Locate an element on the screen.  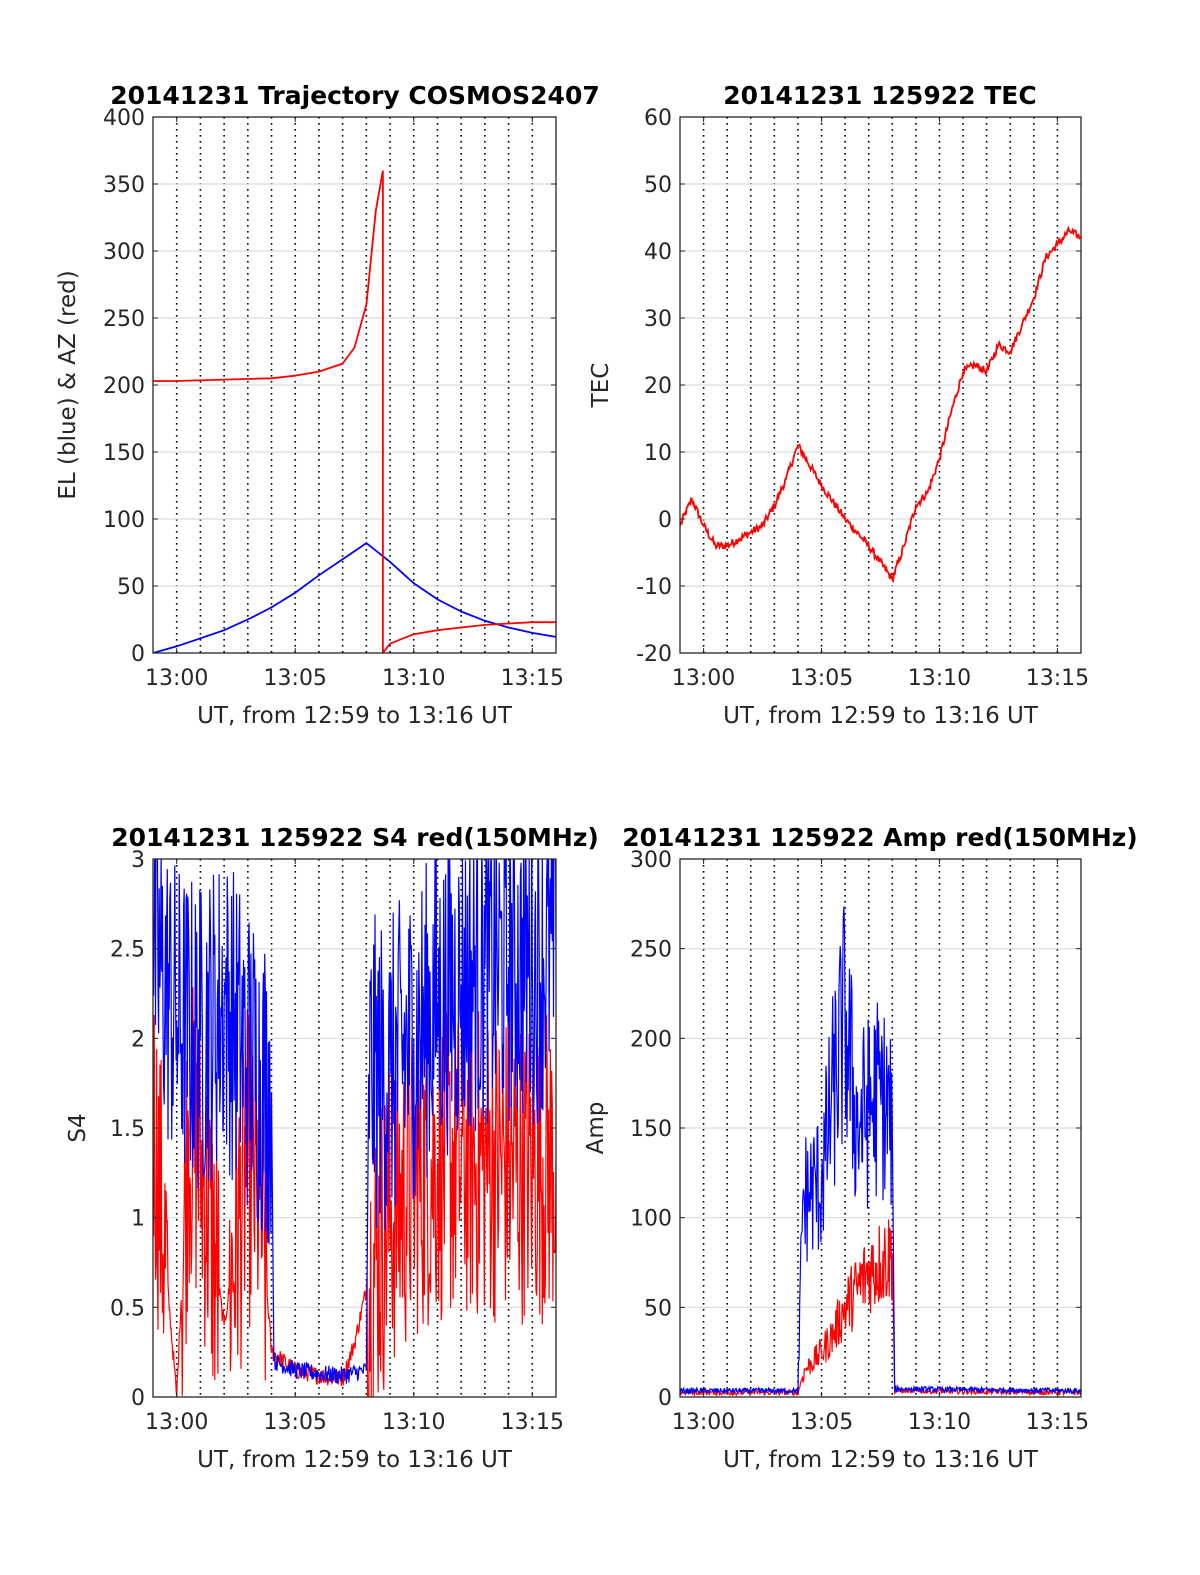
y-axis-label: EL (blue) & AZ (red) is located at coordinates (68, 384).